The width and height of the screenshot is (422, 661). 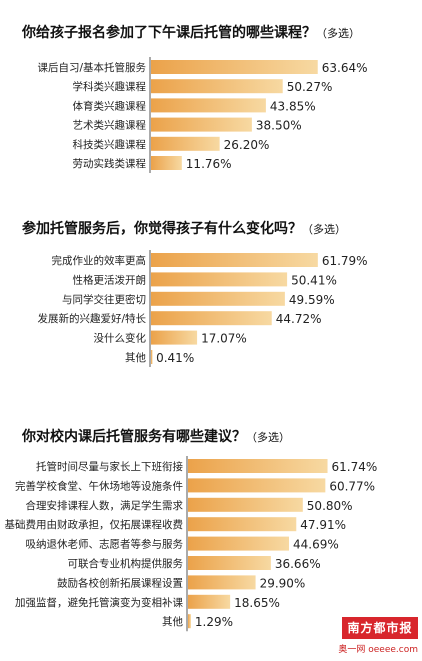 I want to click on category-label: 吸纳退休老师、志愿者等参与服务, so click(x=105, y=544).